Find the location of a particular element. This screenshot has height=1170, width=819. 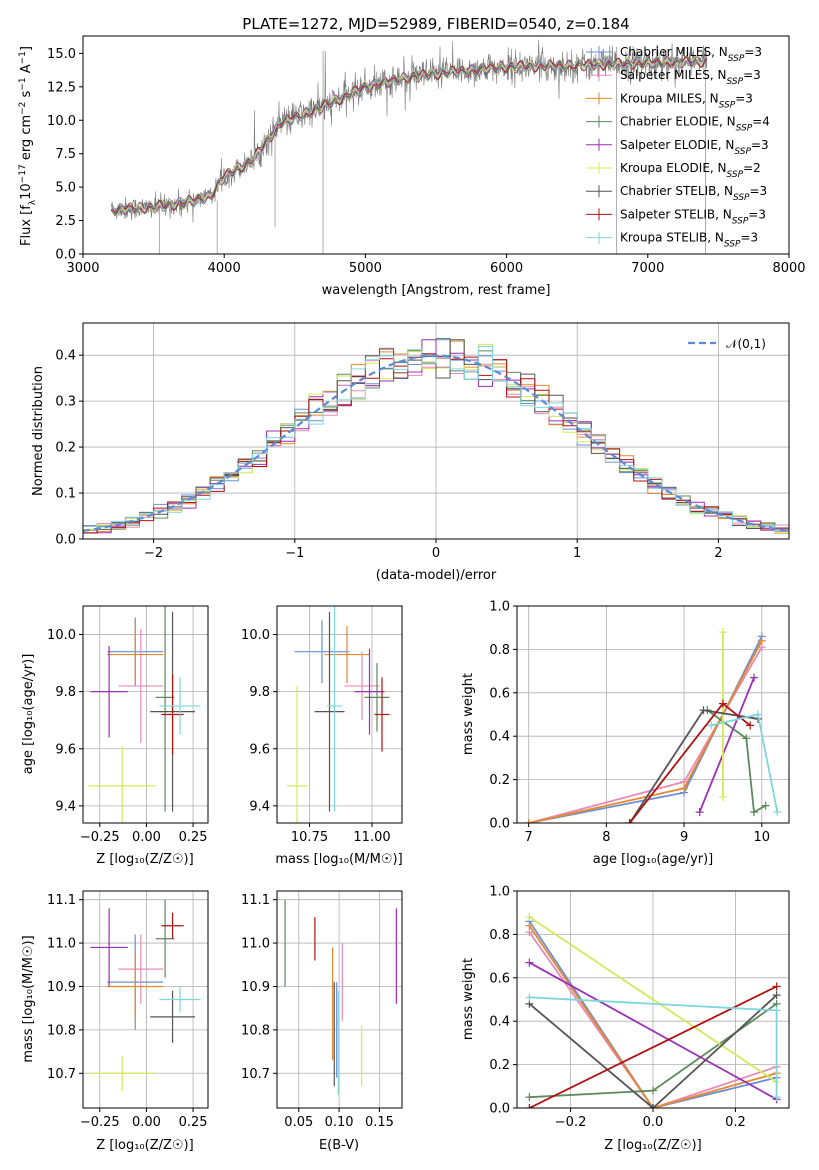

y-tick-label: 5.0 is located at coordinates (65, 188).